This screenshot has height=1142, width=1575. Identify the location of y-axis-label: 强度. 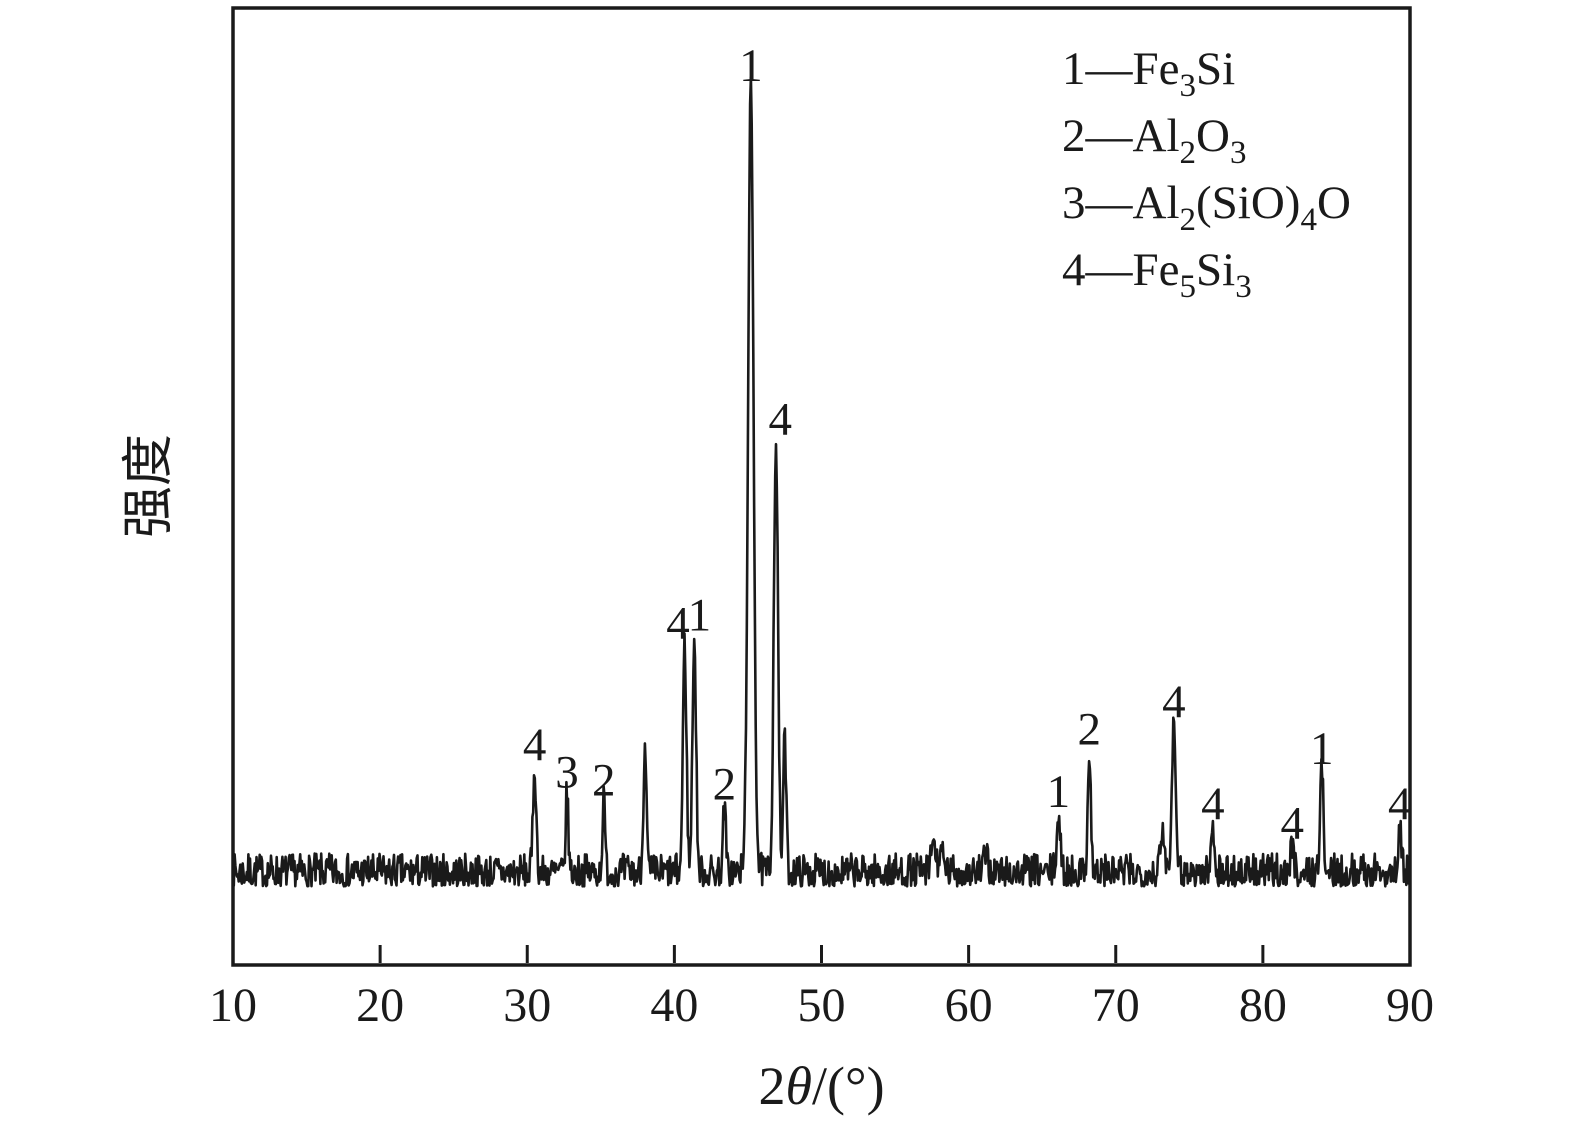
(149, 486).